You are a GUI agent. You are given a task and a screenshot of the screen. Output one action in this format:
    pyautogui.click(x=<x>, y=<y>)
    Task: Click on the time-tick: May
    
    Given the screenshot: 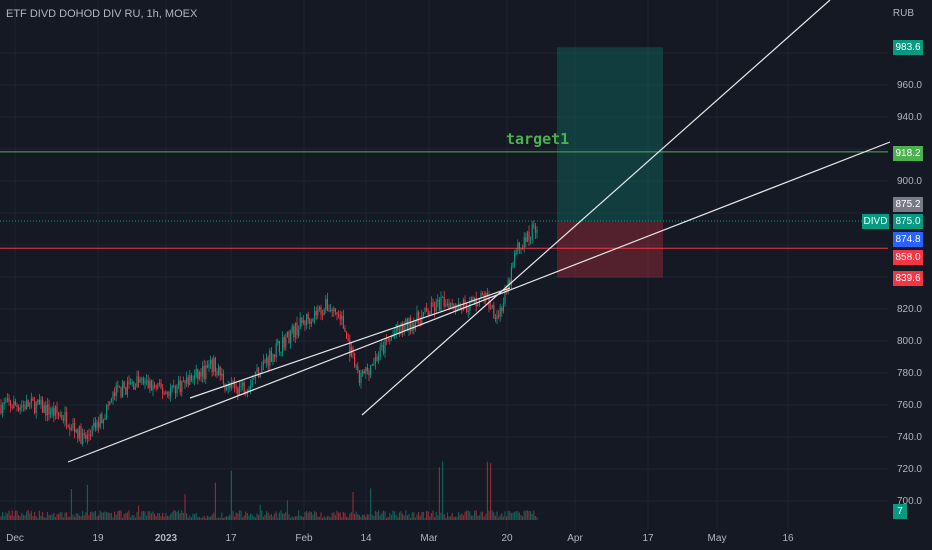 What is the action you would take?
    pyautogui.click(x=717, y=538)
    